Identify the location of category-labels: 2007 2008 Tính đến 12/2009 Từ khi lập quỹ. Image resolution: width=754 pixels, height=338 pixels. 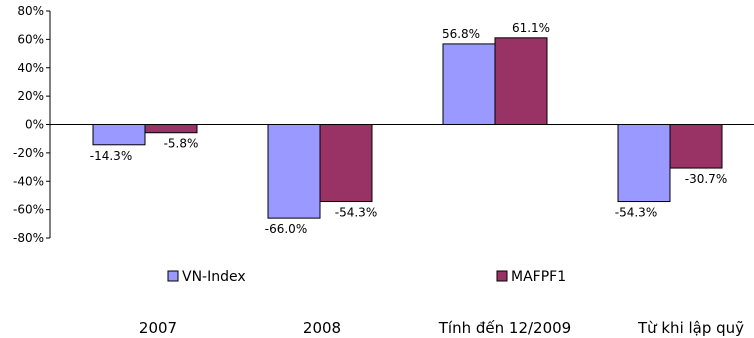
(441, 328).